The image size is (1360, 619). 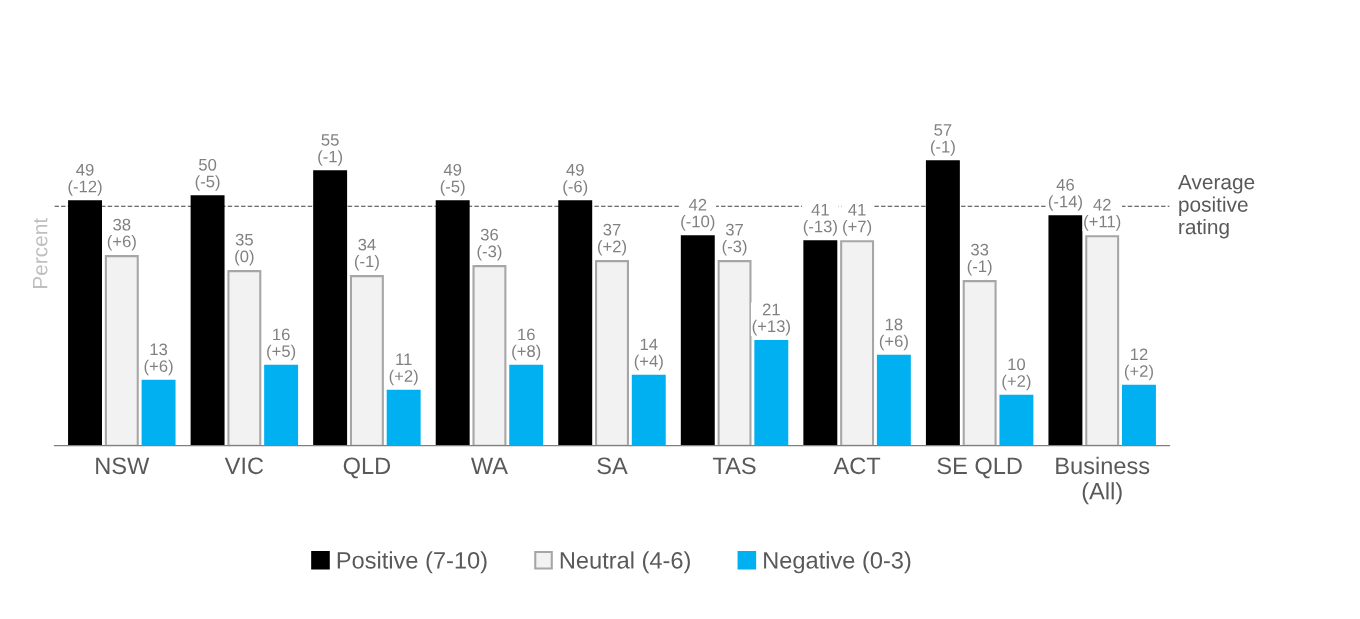 What do you see at coordinates (366, 254) in the screenshot?
I see `data-label: 34 (-1)` at bounding box center [366, 254].